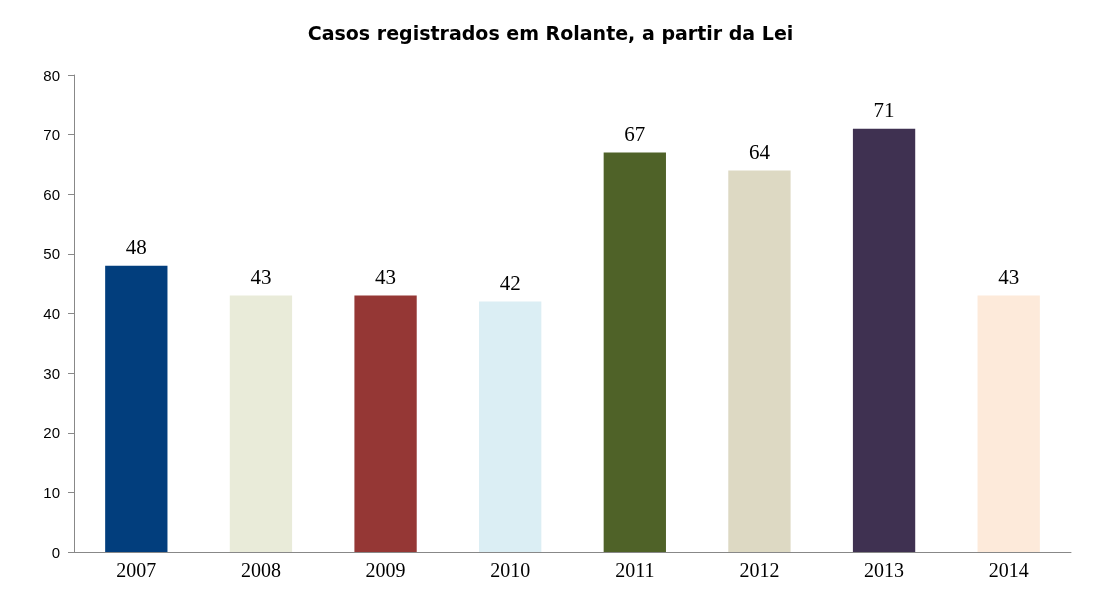 Image resolution: width=1101 pixels, height=608 pixels. What do you see at coordinates (759, 570) in the screenshot?
I see `x-tick-label: 2012` at bounding box center [759, 570].